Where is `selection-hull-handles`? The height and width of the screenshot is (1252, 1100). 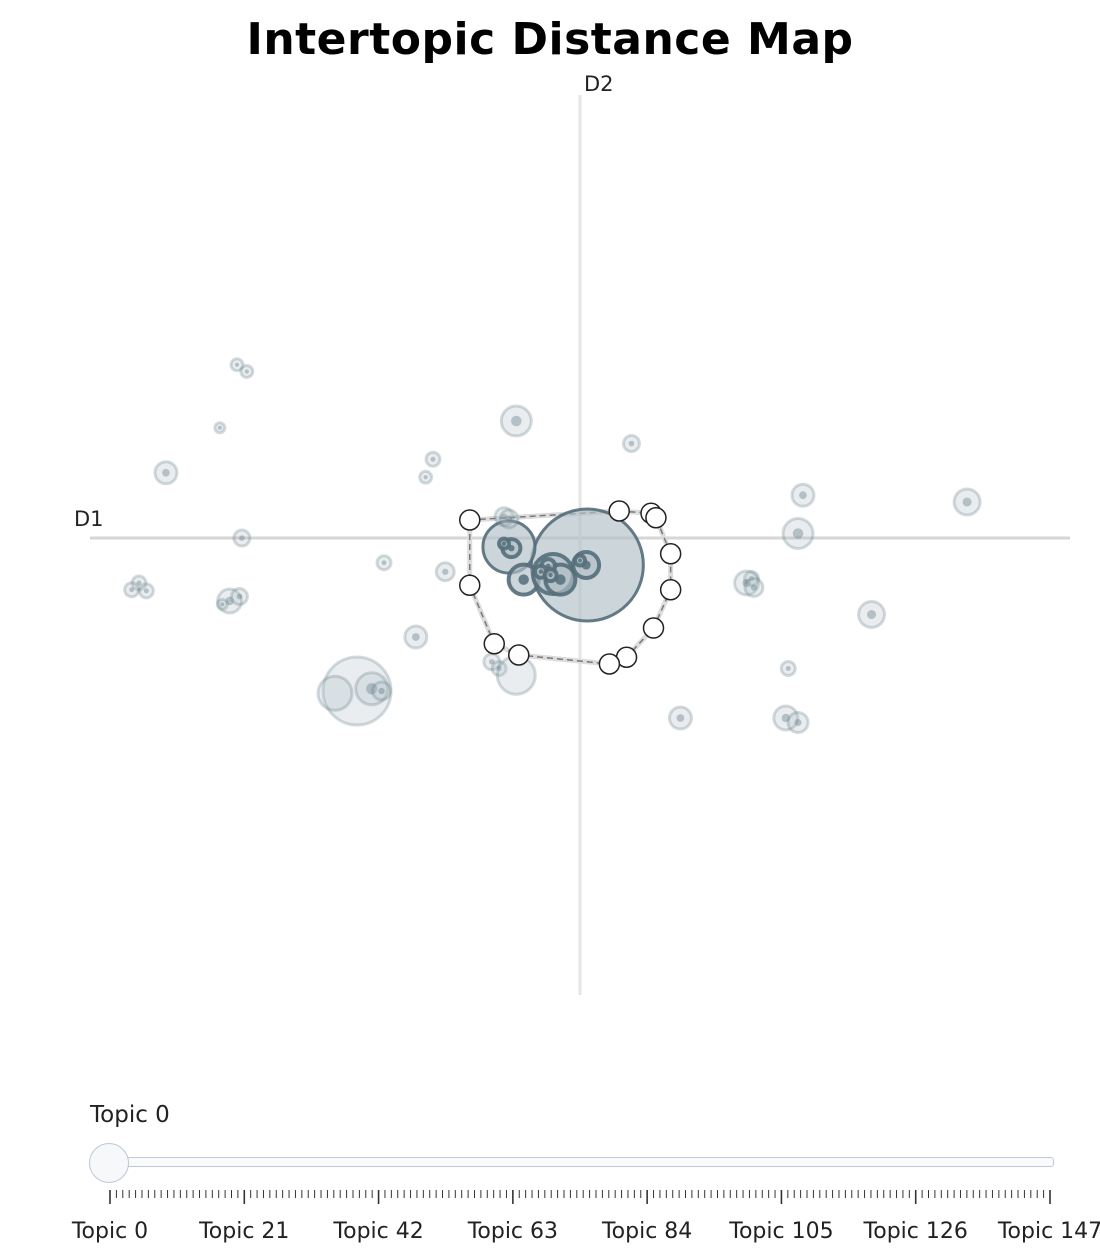
selection-hull-handles is located at coordinates (570, 587).